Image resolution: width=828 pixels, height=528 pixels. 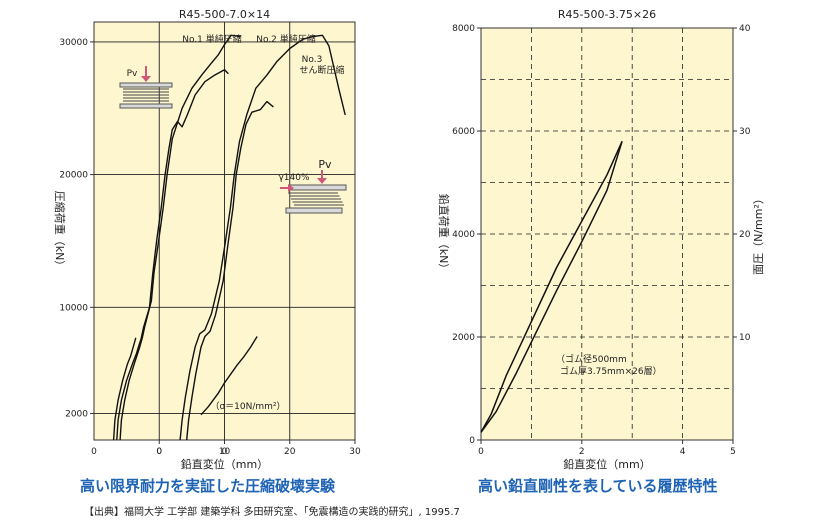 What do you see at coordinates (444, 234) in the screenshot?
I see `right-y-axis-label: 鉛直荷重（kN）` at bounding box center [444, 234].